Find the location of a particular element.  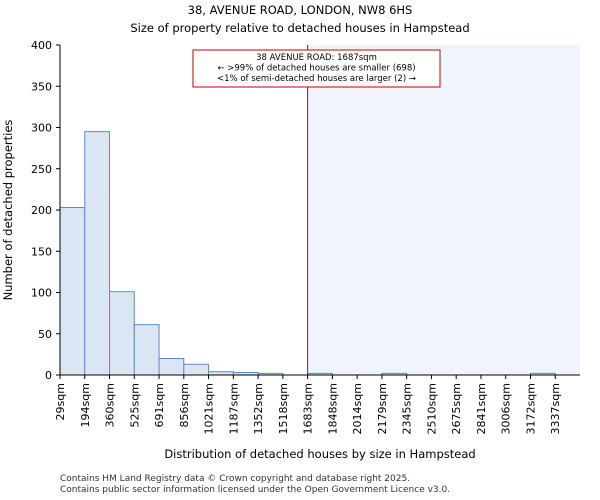

chart-title: 38, AVENUE ROAD, LONDON, NW8 6HS is located at coordinates (300, 10).